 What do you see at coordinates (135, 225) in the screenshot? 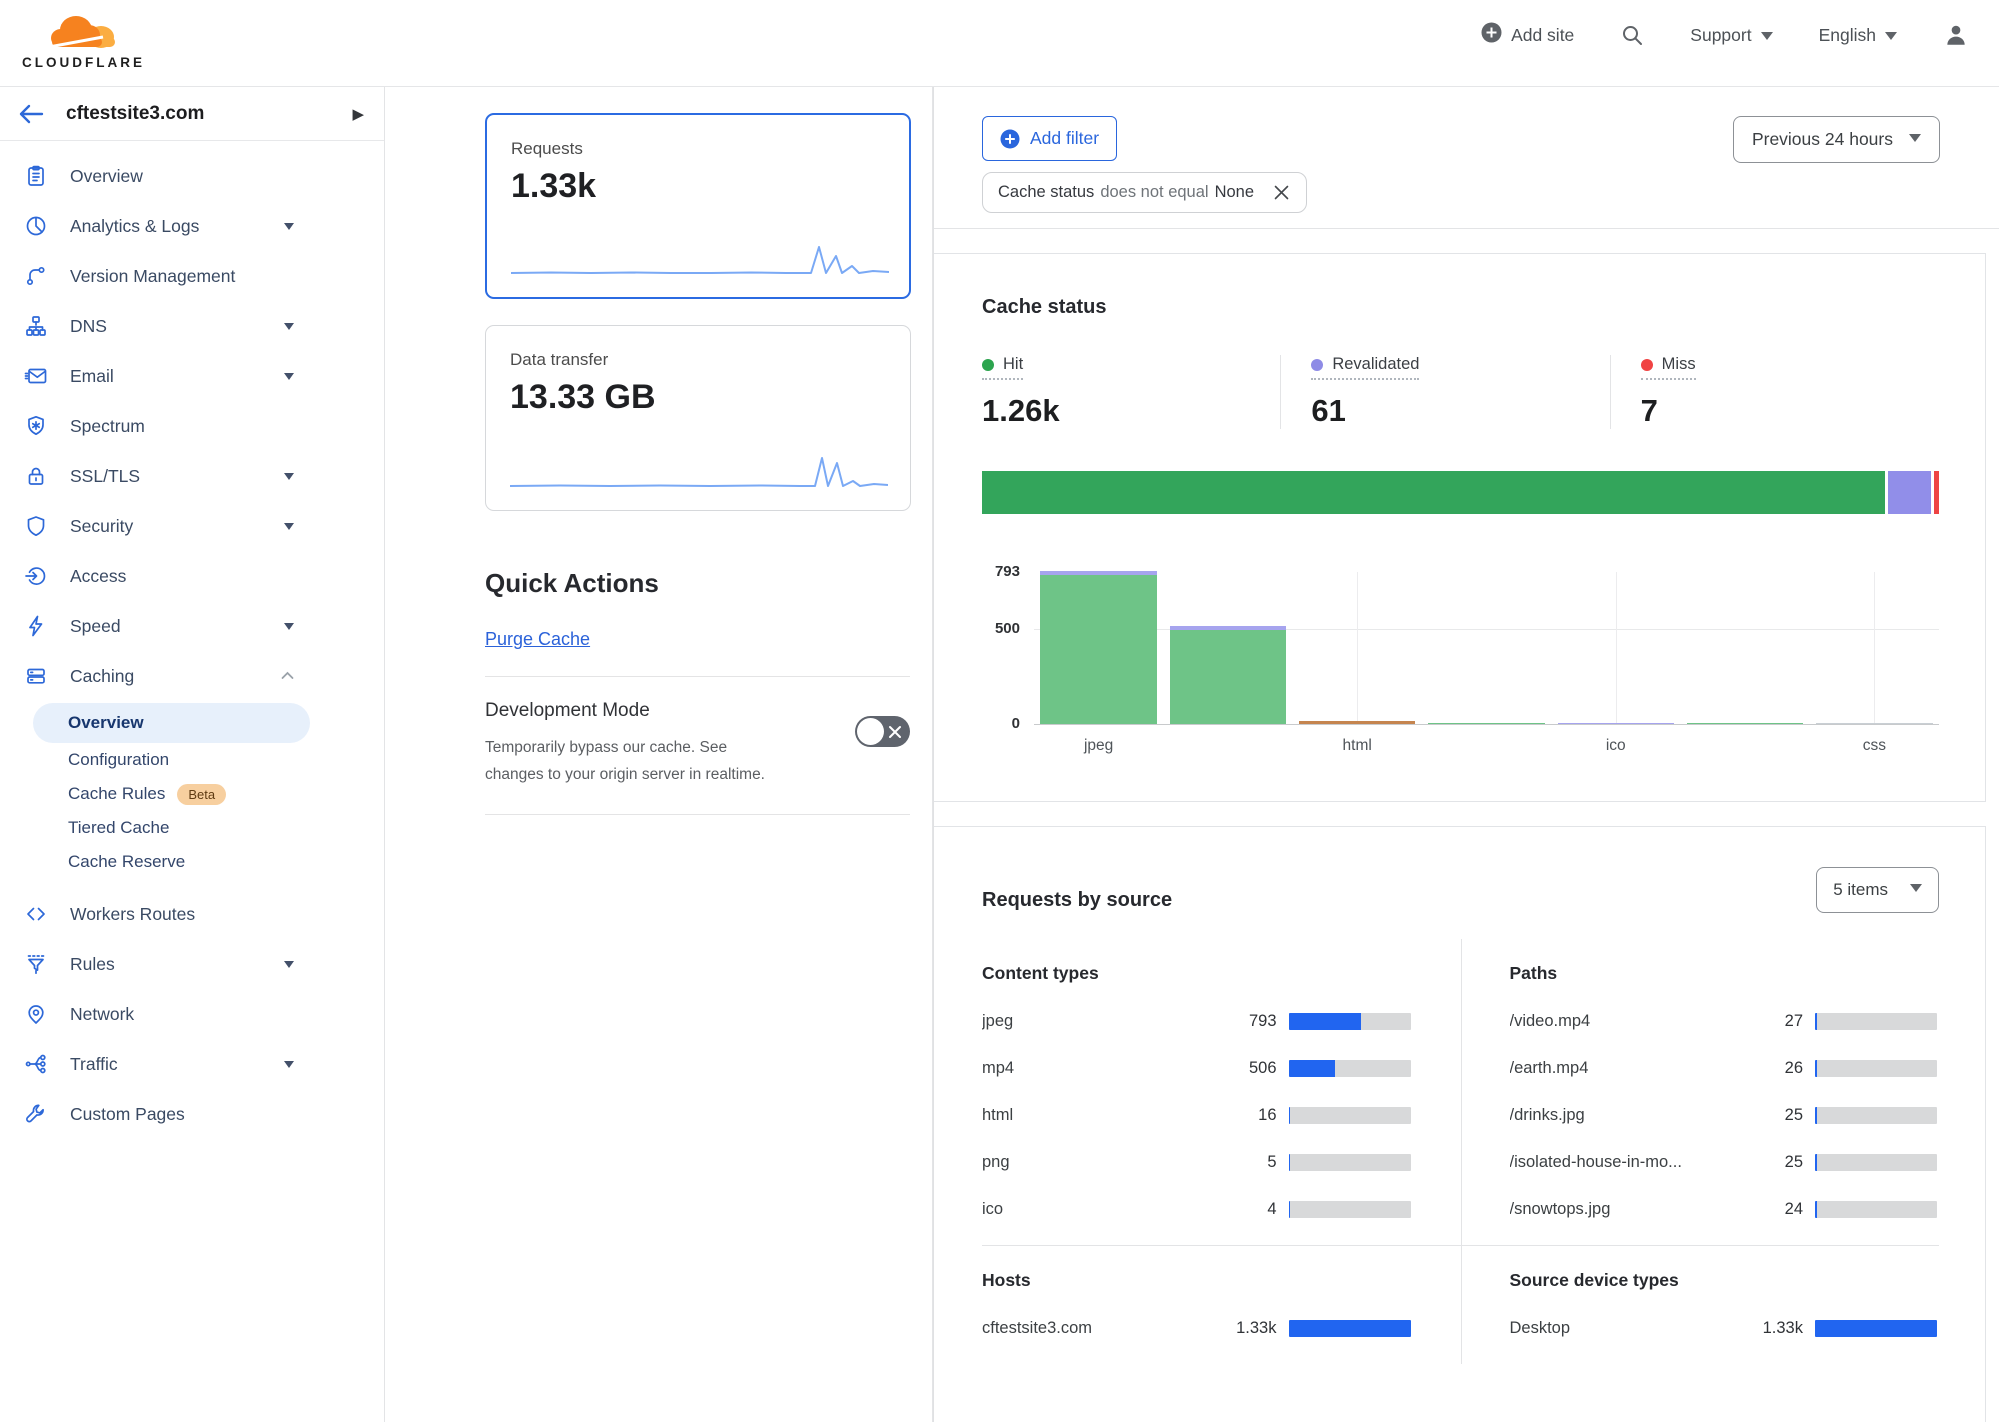
I see `sidebar-item-label: Analytics & Logs` at bounding box center [135, 225].